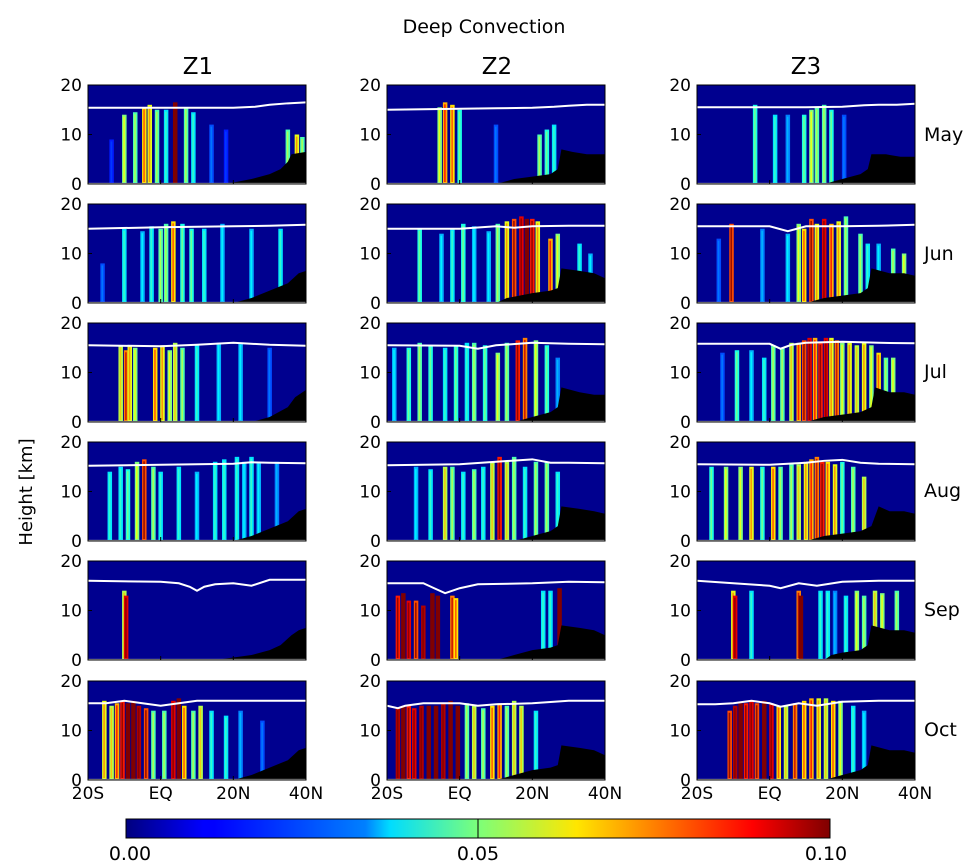 This screenshot has width=974, height=867. Describe the element at coordinates (497, 67) in the screenshot. I see `col-label-z2: Z2` at that location.